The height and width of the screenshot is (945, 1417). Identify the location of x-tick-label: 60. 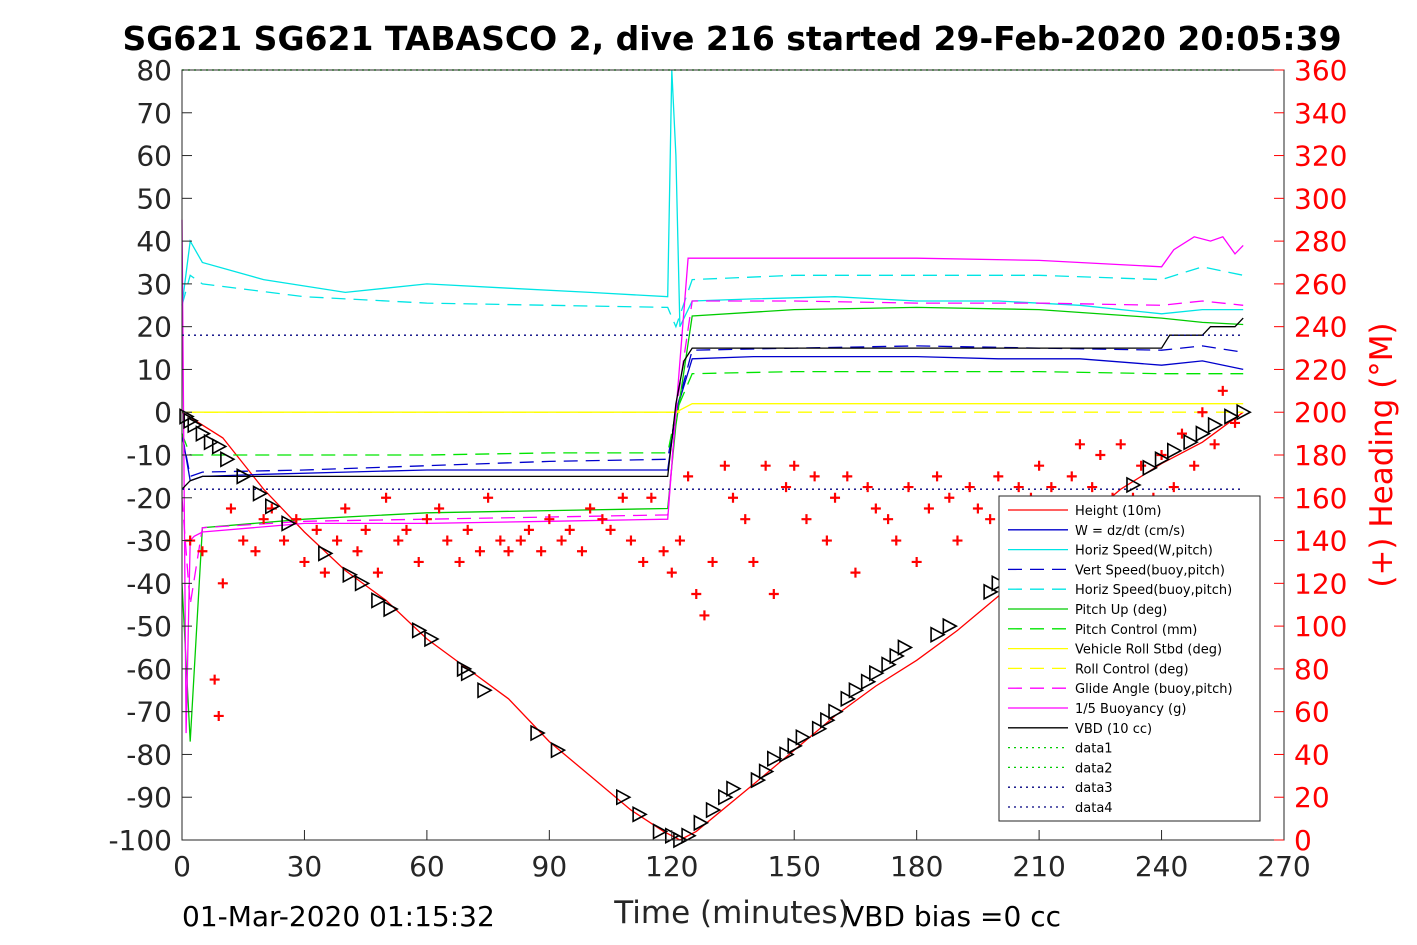
(427, 866).